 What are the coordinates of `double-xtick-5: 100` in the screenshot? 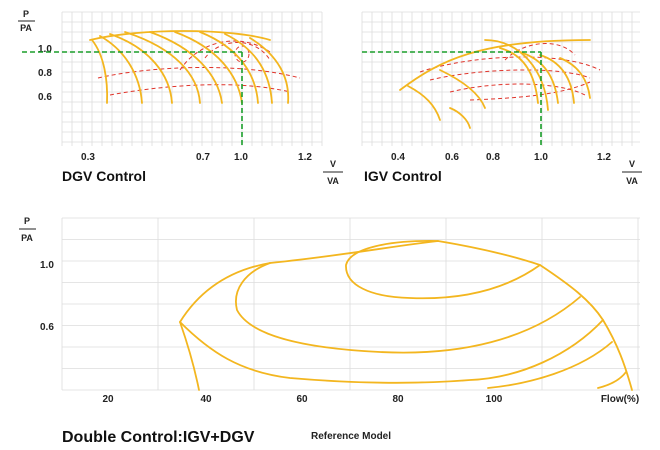 It's located at (494, 399).